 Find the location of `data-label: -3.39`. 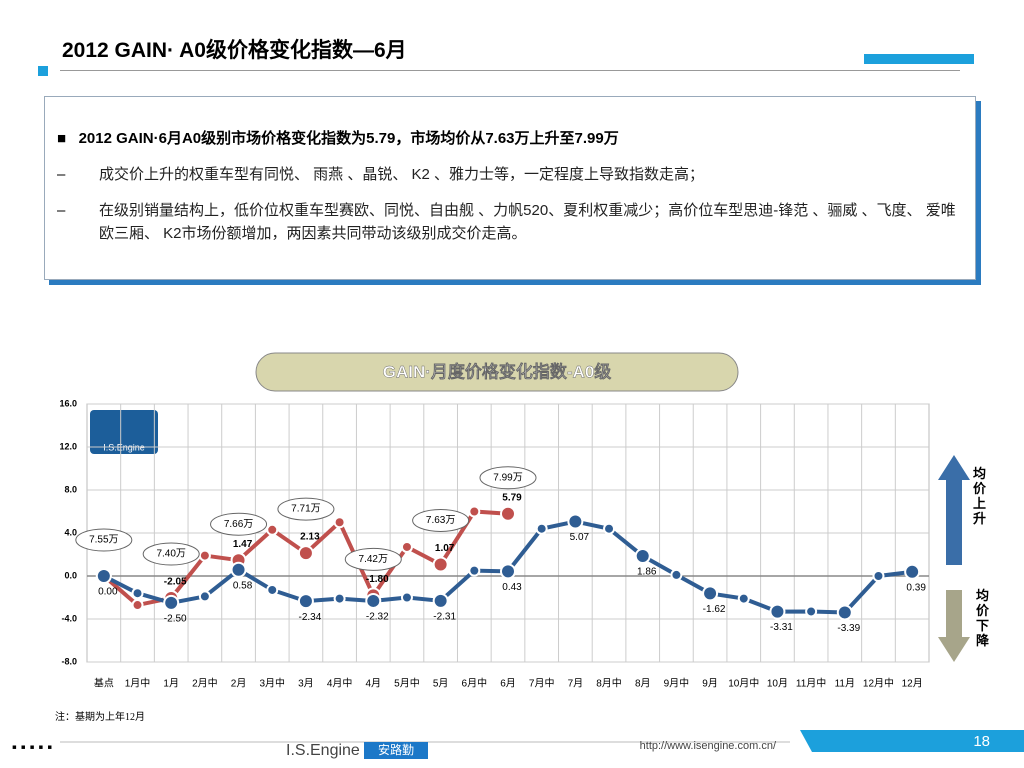

data-label: -3.39 is located at coordinates (848, 628).